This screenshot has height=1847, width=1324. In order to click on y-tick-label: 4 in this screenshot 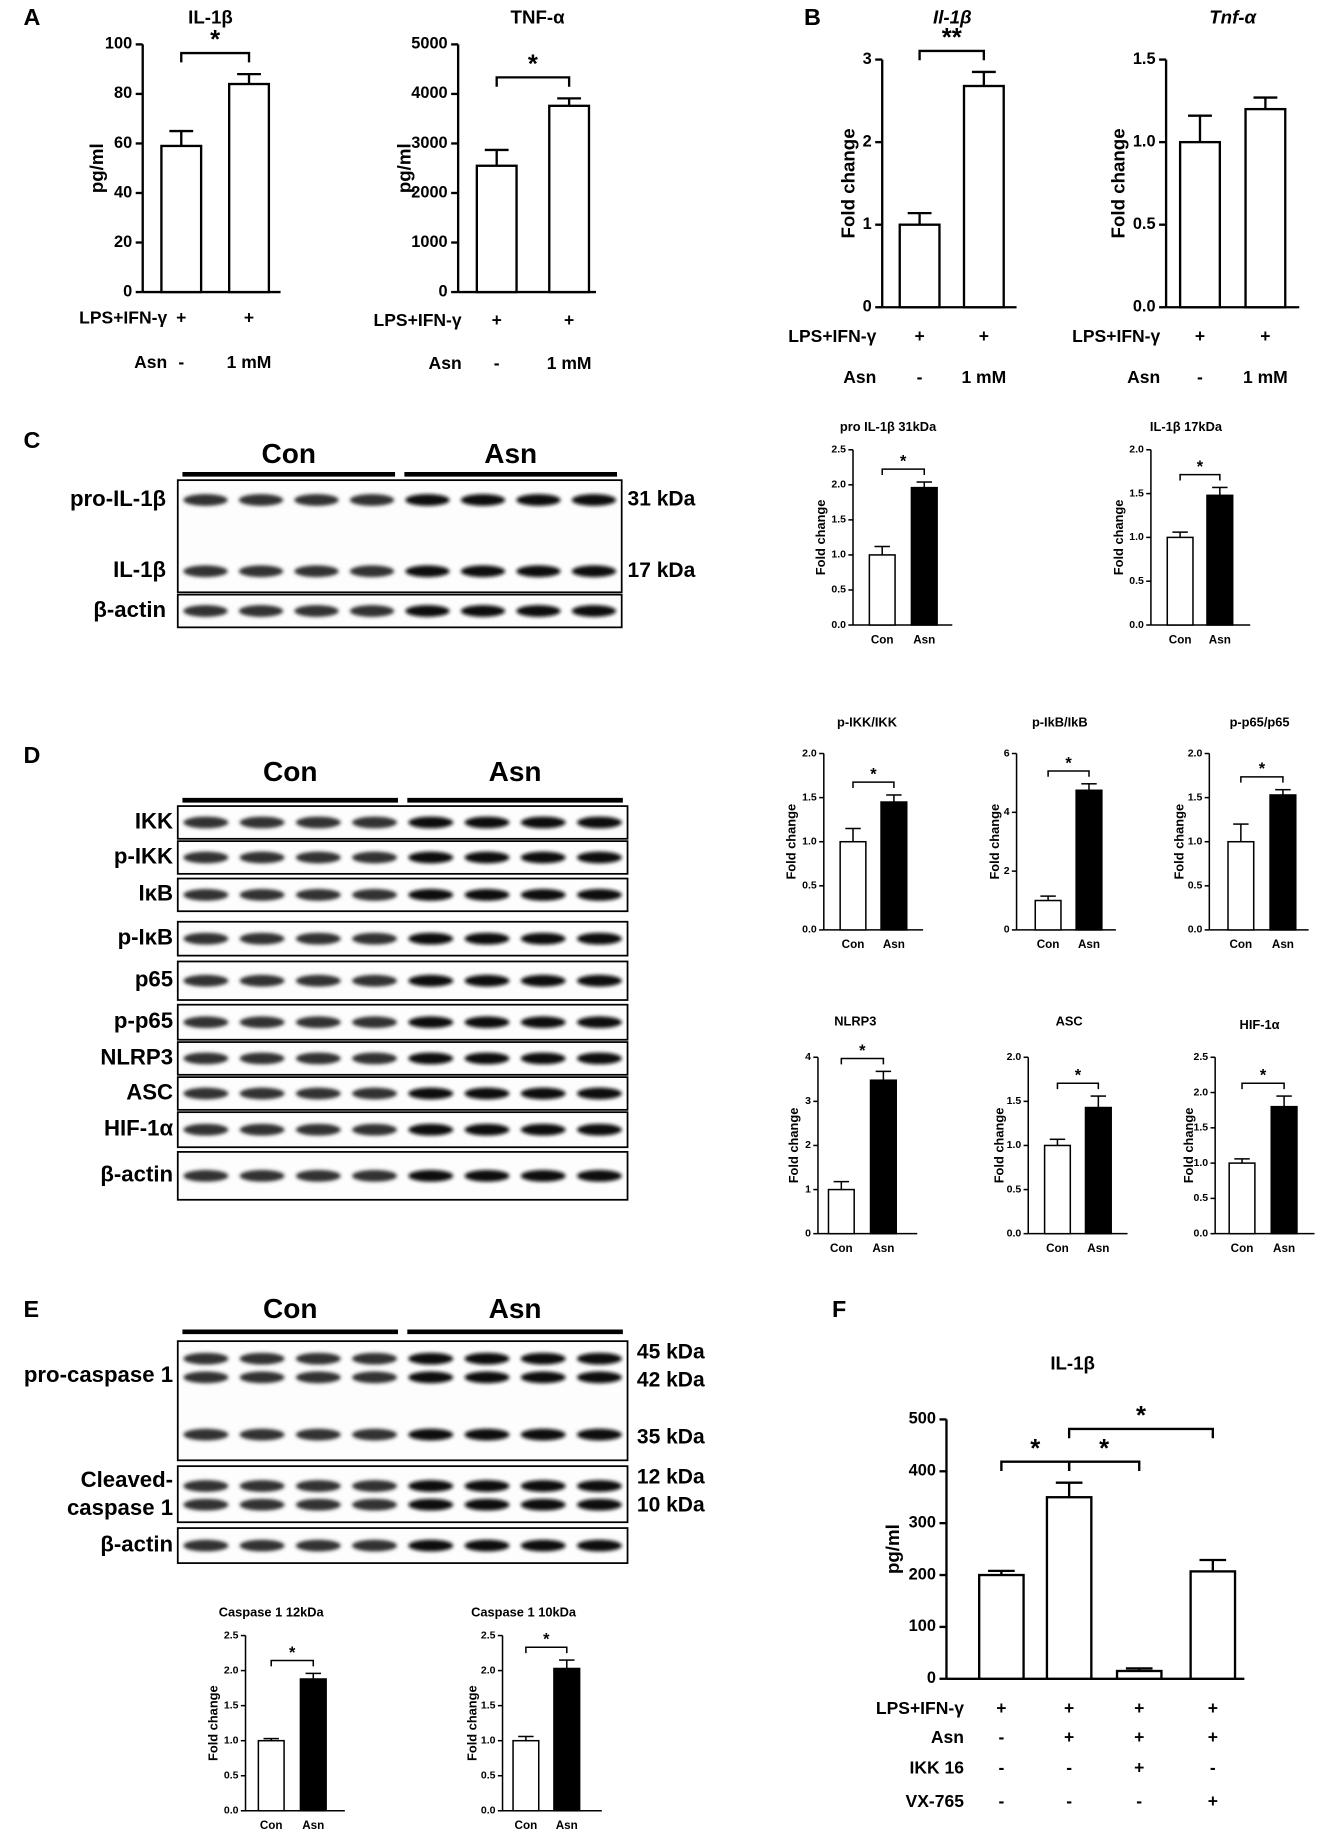, I will do `click(1007, 812)`.